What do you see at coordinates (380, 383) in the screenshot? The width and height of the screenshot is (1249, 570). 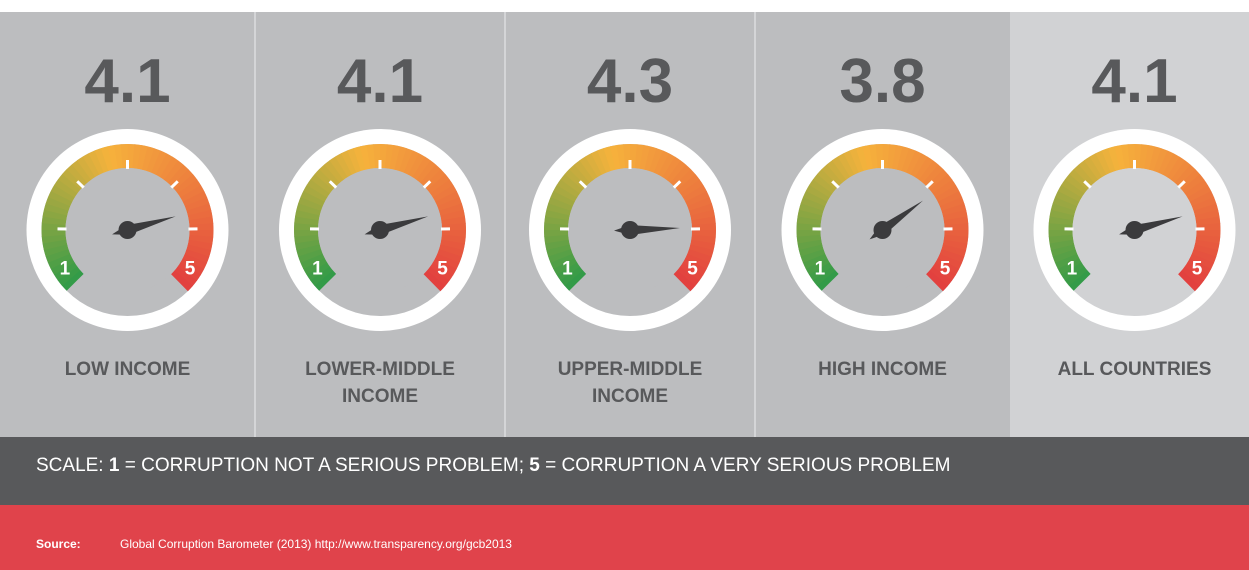 I see `category-label: LOWER-MIDDLE INCOME` at bounding box center [380, 383].